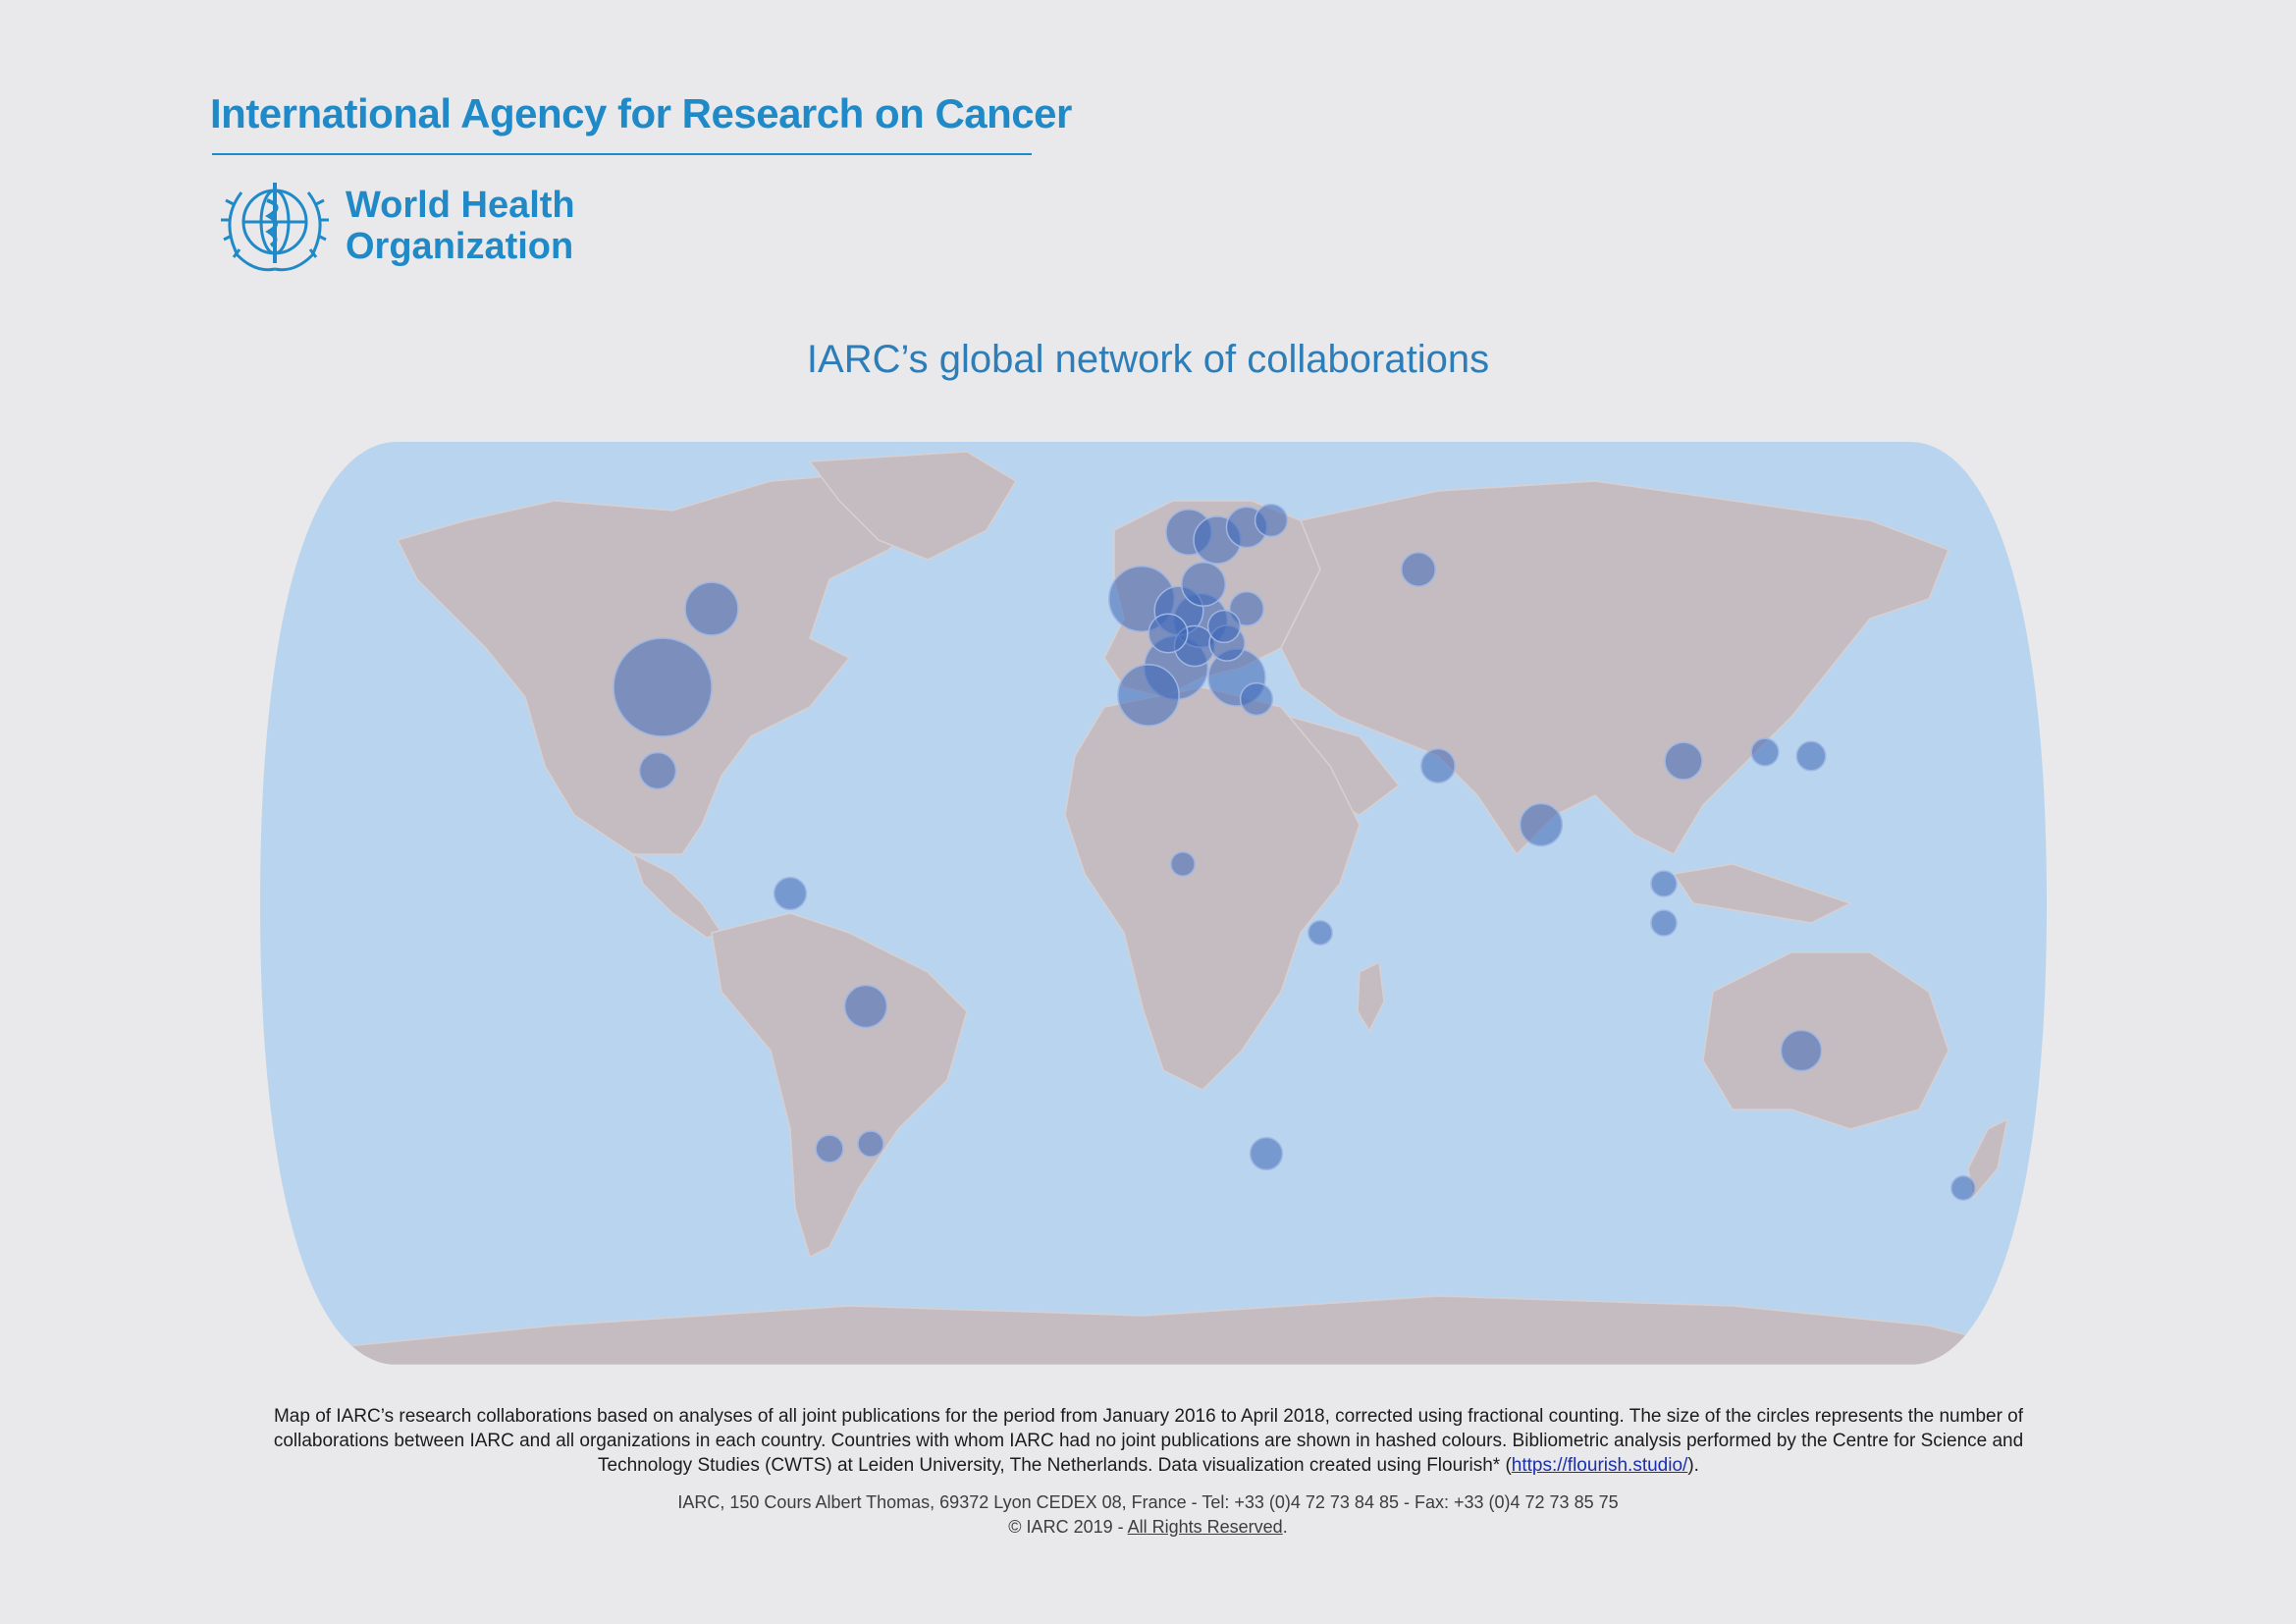 Image resolution: width=2296 pixels, height=1624 pixels. Describe the element at coordinates (1203, 584) in the screenshot. I see `bubble-denmark` at that location.